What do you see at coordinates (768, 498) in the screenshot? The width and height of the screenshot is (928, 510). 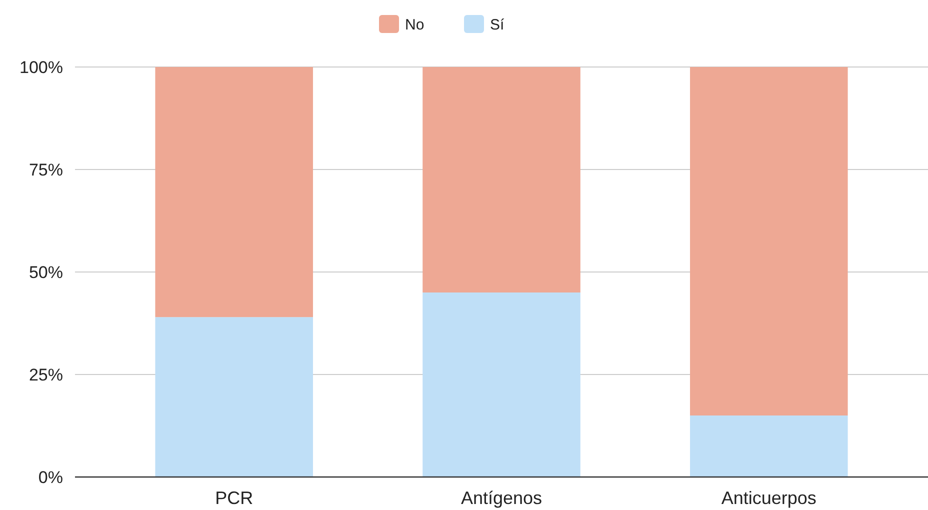 I see `x-tick-label: Anticuerpos` at bounding box center [768, 498].